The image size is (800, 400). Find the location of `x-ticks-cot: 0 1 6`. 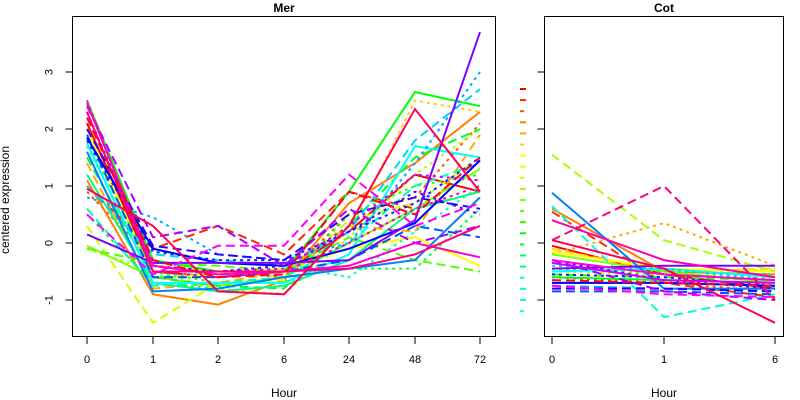

x-ticks-cot: 0 1 6 is located at coordinates (663, 351).